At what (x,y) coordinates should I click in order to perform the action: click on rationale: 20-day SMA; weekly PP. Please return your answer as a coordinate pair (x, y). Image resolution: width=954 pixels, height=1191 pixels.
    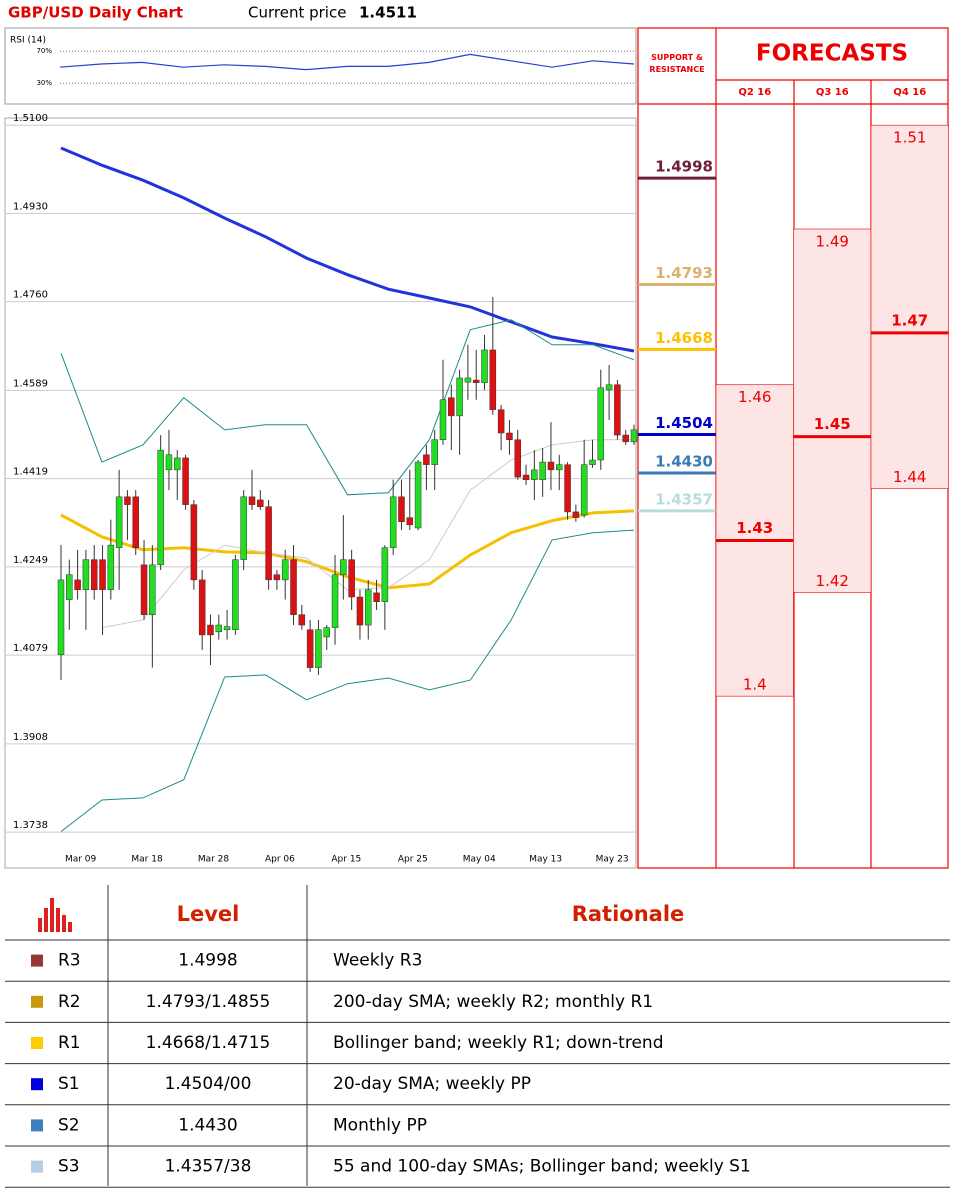
    Looking at the image, I should click on (432, 1084).